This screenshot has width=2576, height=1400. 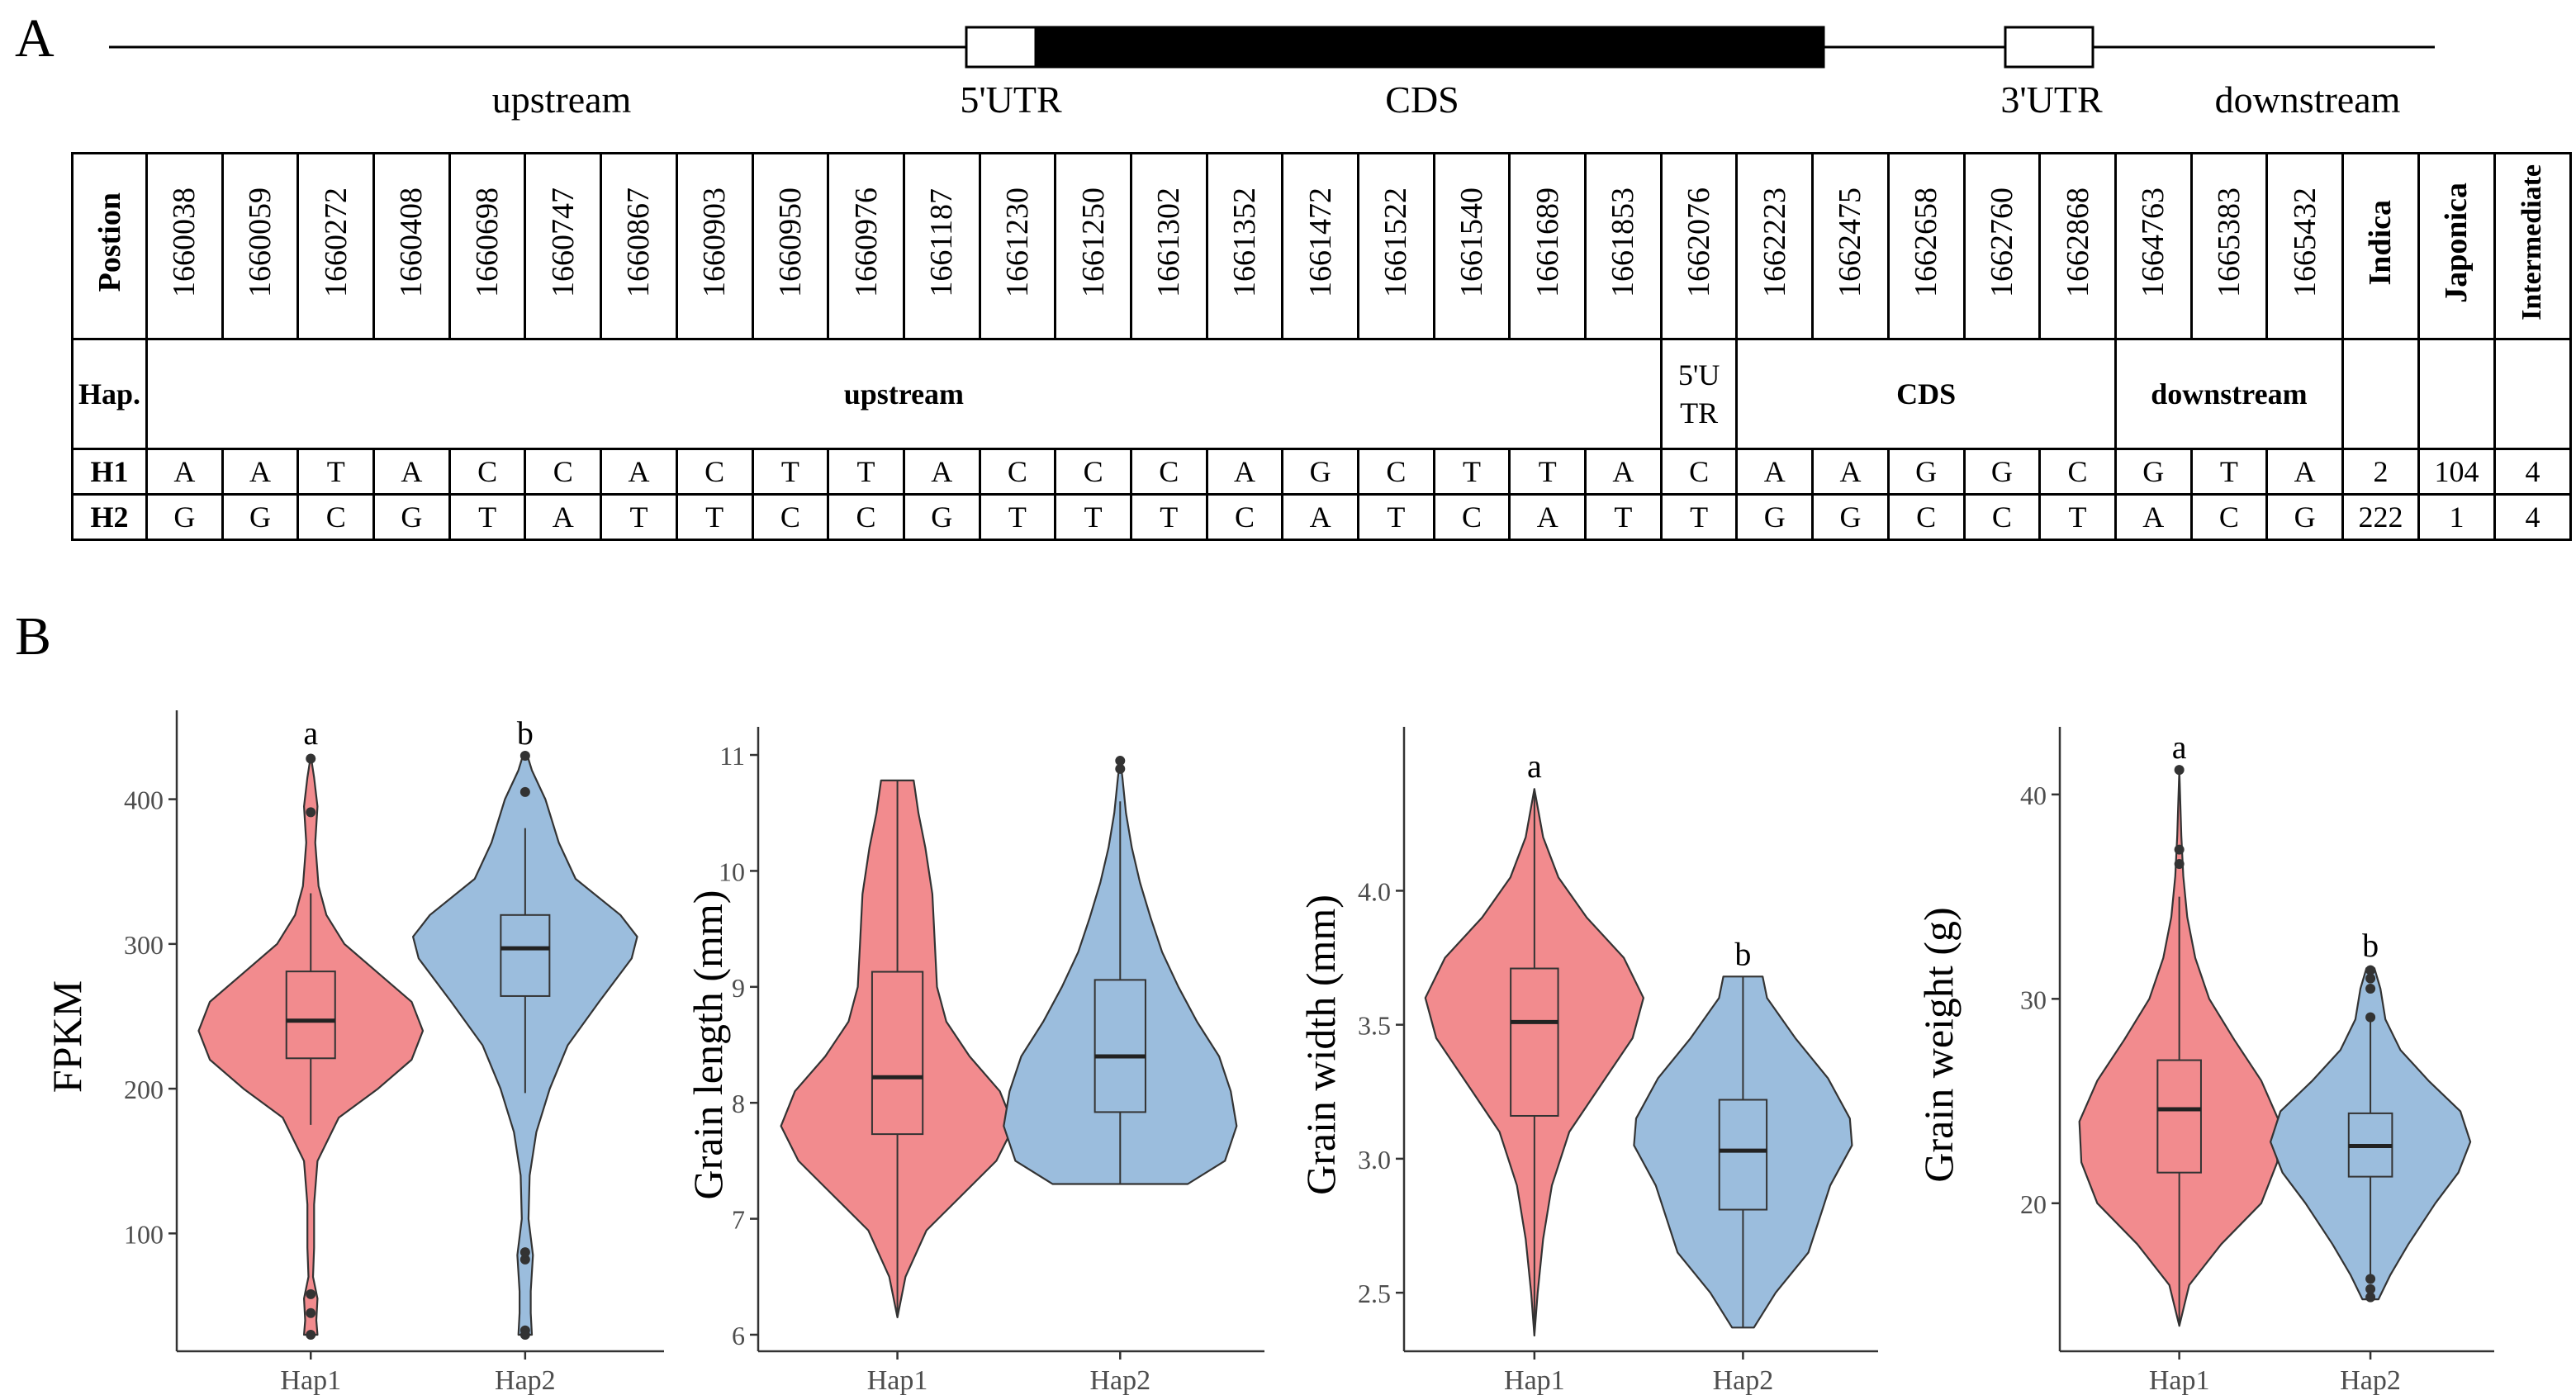 I want to click on position-cell: 1661187, so click(x=941, y=246).